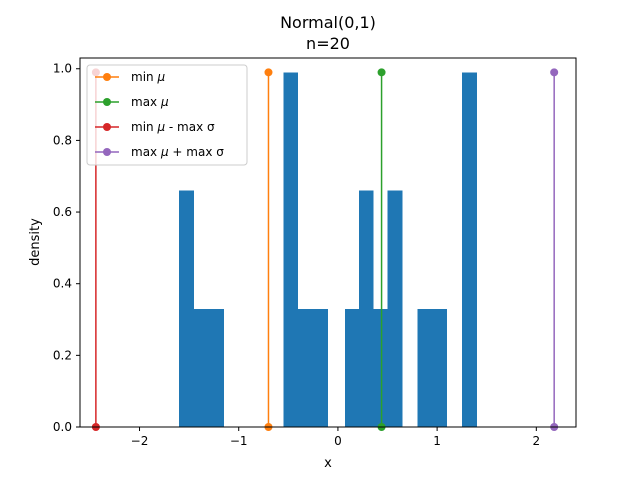  What do you see at coordinates (35, 242) in the screenshot?
I see `y-axis-label: density` at bounding box center [35, 242].